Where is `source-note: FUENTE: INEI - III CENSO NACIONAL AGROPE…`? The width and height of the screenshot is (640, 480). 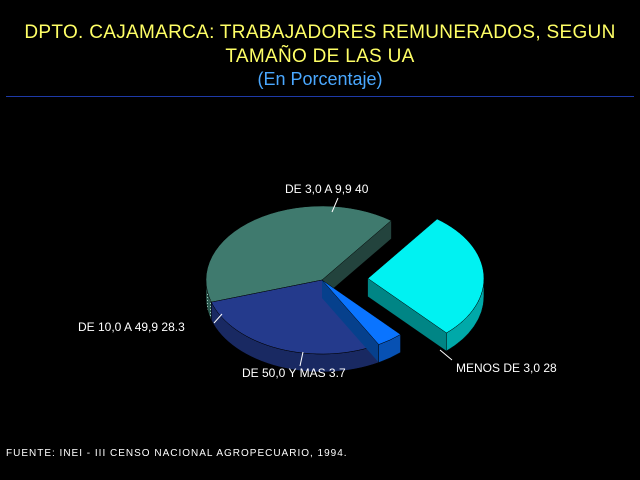 source-note: FUENTE: INEI - III CENSO NACIONAL AGROPE… is located at coordinates (177, 453).